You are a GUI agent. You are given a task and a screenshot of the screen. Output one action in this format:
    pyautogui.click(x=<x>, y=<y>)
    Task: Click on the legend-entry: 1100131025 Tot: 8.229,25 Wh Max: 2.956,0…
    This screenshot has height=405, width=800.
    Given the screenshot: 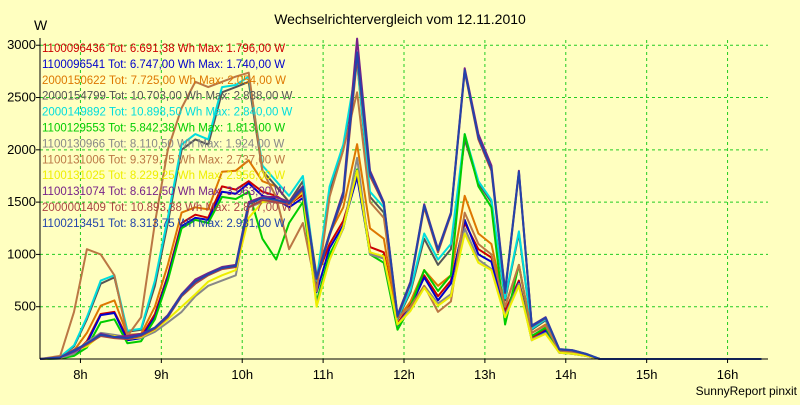 What is the action you would take?
    pyautogui.click(x=163, y=176)
    